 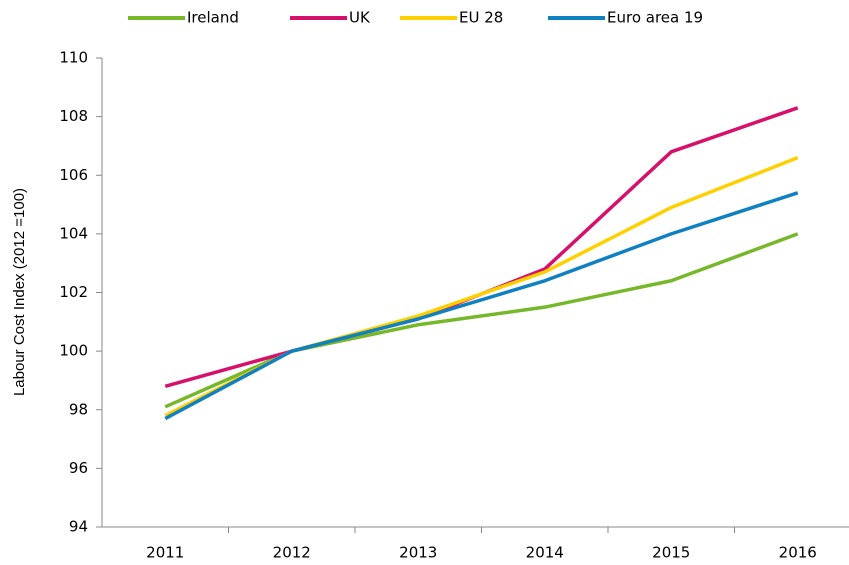 I want to click on legend-label: EU 28, so click(x=481, y=18).